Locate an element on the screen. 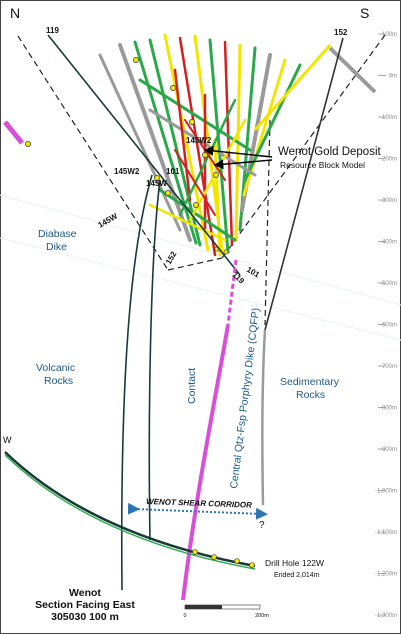 Image resolution: width=401 pixels, height=634 pixels. deposit-subtitle: Resource Block Model is located at coordinates (322, 165).